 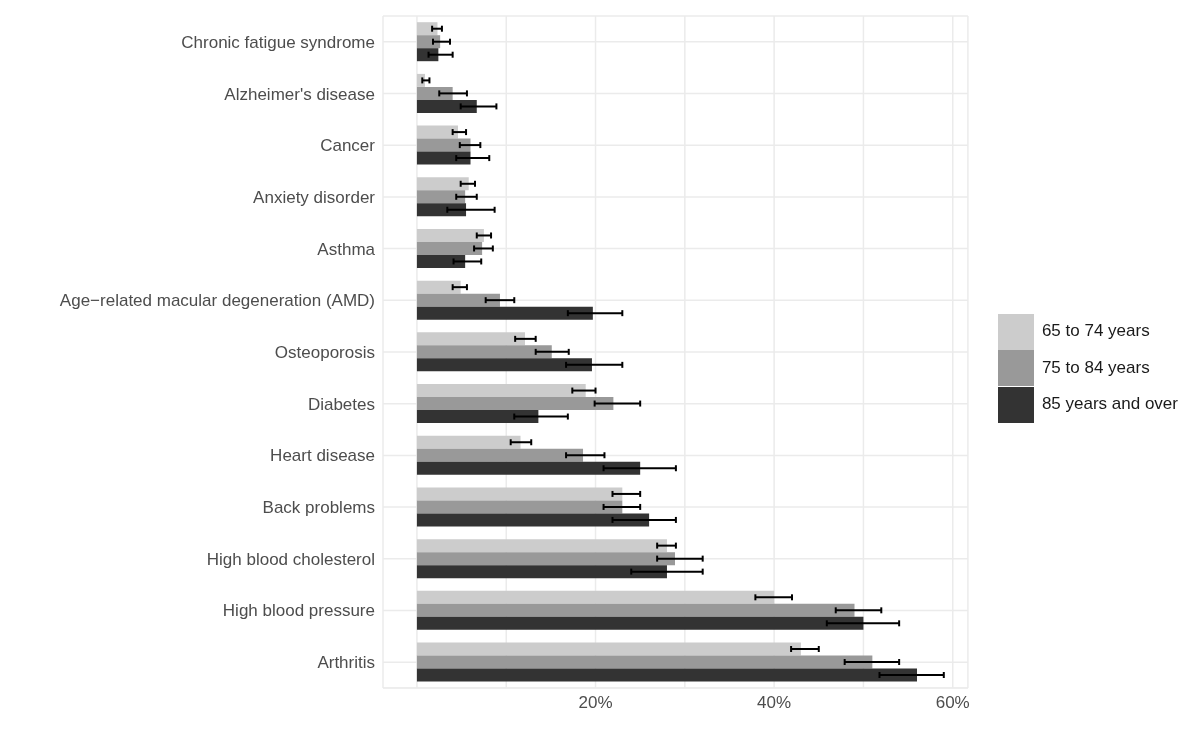 What do you see at coordinates (318, 508) in the screenshot?
I see `y-tick-label: Back problems` at bounding box center [318, 508].